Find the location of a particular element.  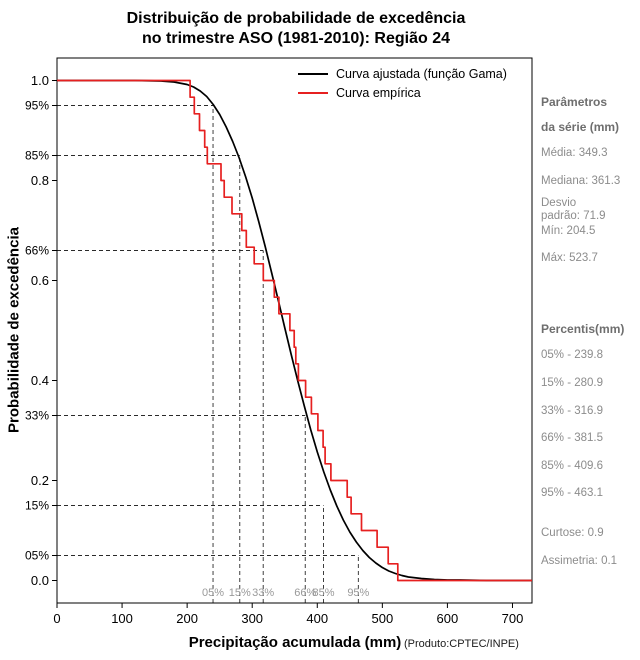

x-percentile-label: 85% is located at coordinates (324, 593).